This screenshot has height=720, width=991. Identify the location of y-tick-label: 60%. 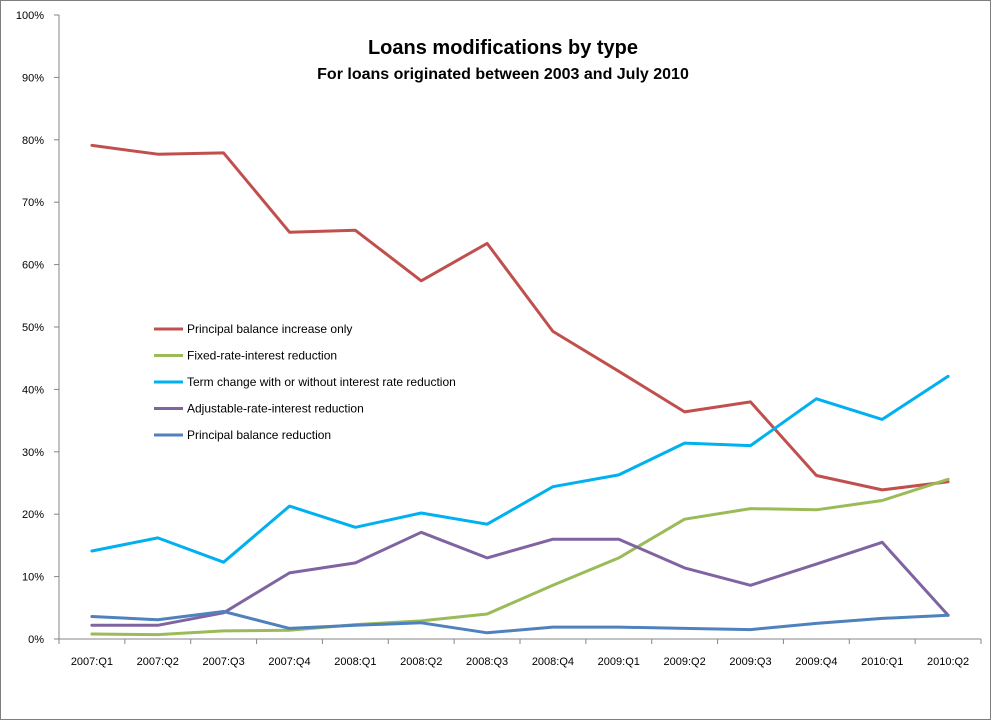
(33, 266).